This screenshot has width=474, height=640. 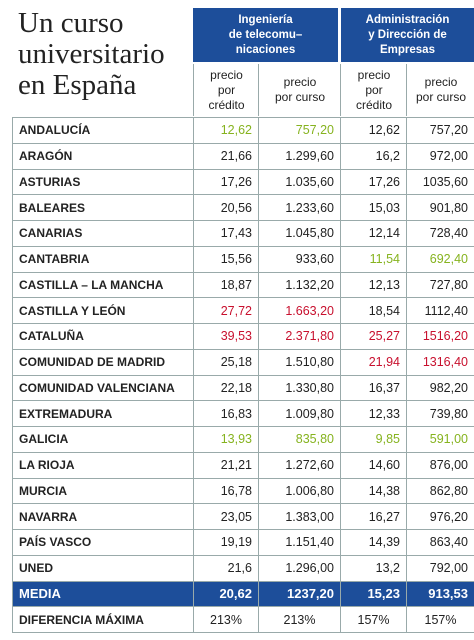 What do you see at coordinates (440, 182) in the screenshot?
I see `table-cell: 1035,60` at bounding box center [440, 182].